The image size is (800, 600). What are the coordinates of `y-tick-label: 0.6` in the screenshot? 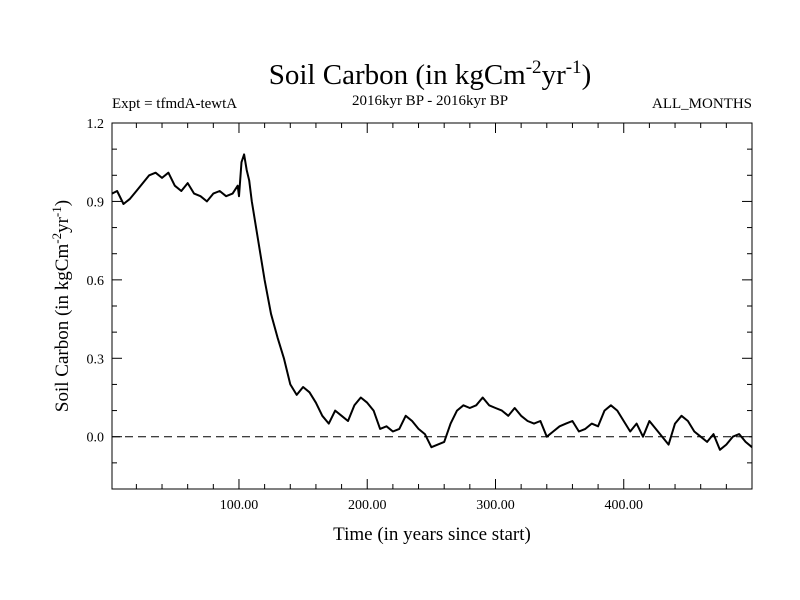 It's located at (96, 281).